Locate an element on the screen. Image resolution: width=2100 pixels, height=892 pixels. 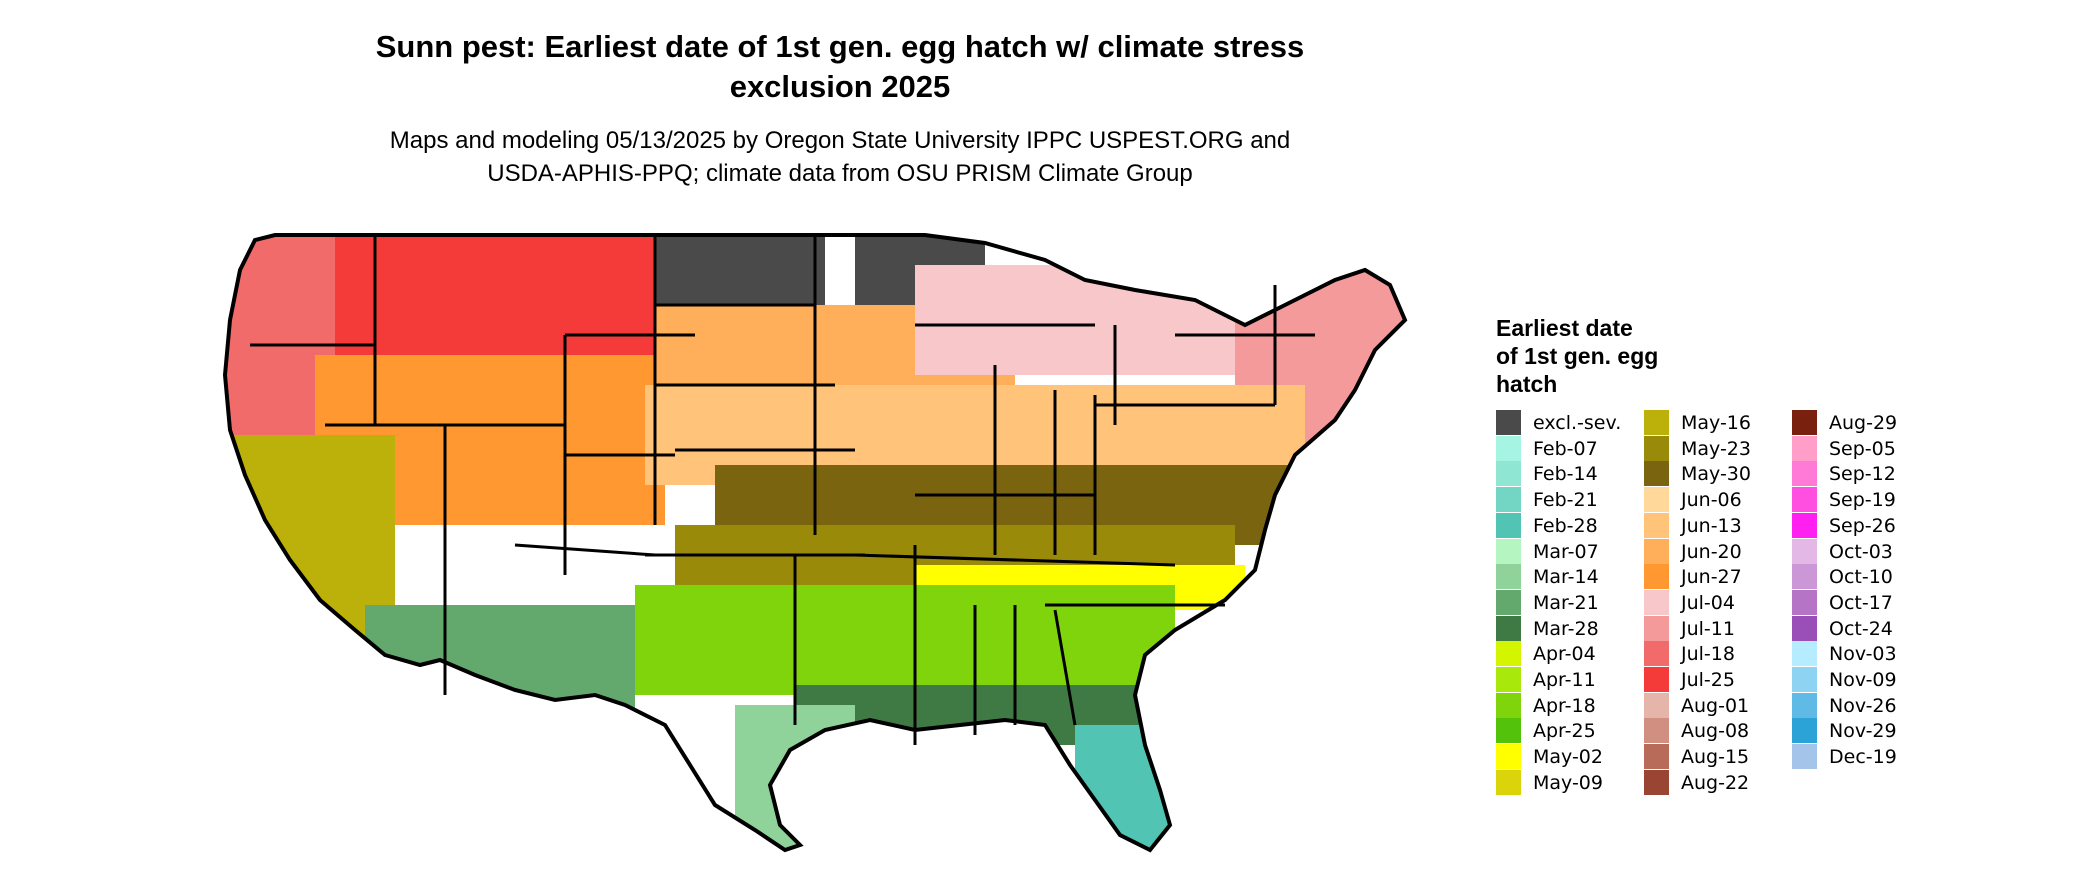
legend-item: Feb-28 is located at coordinates (1547, 525).